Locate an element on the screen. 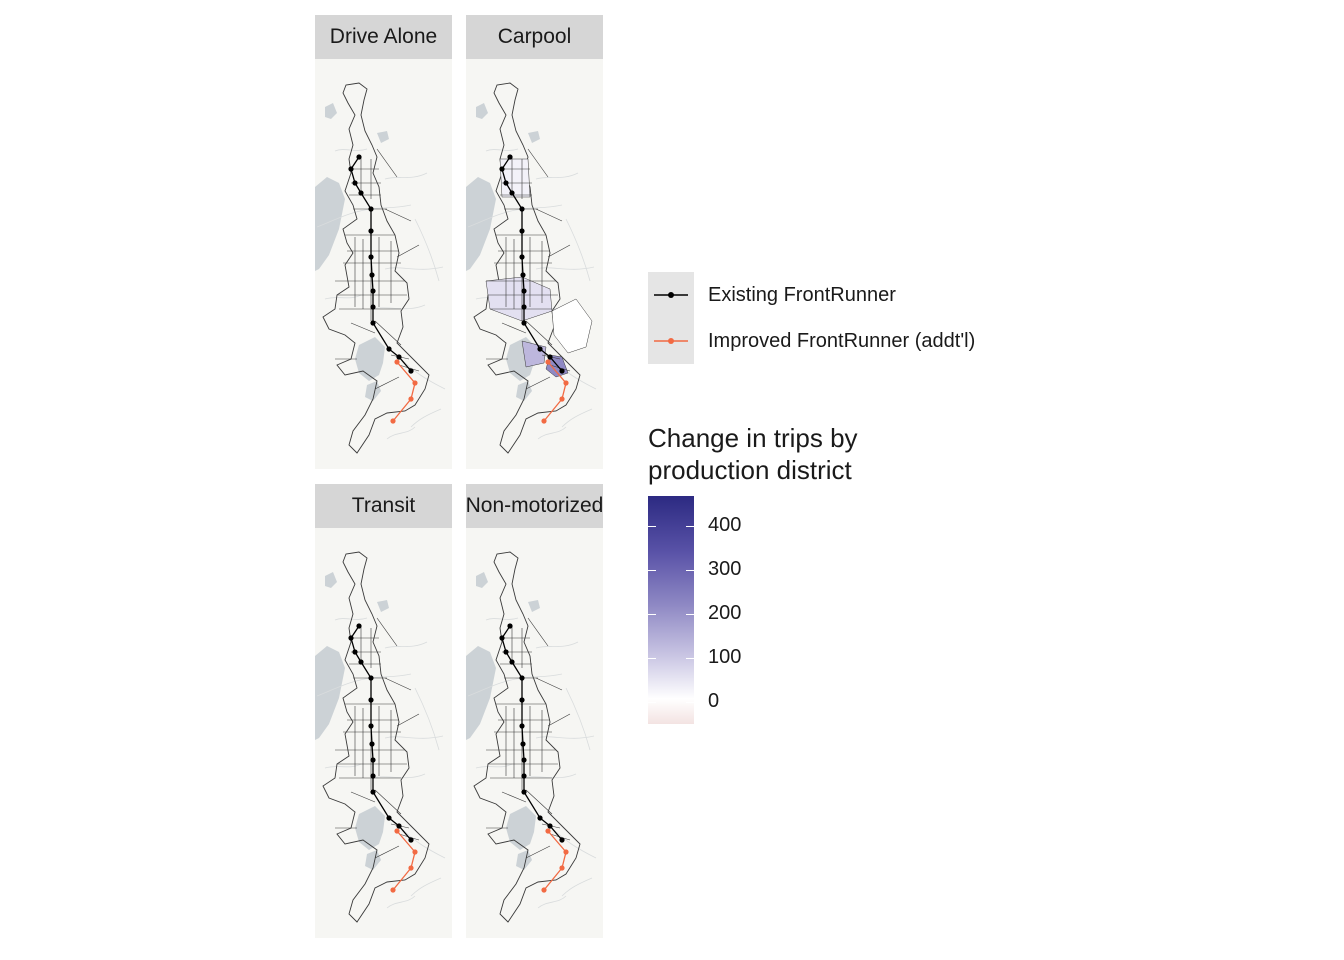 Image resolution: width=1344 pixels, height=960 pixels. facet-label: Drive Alone is located at coordinates (383, 36).